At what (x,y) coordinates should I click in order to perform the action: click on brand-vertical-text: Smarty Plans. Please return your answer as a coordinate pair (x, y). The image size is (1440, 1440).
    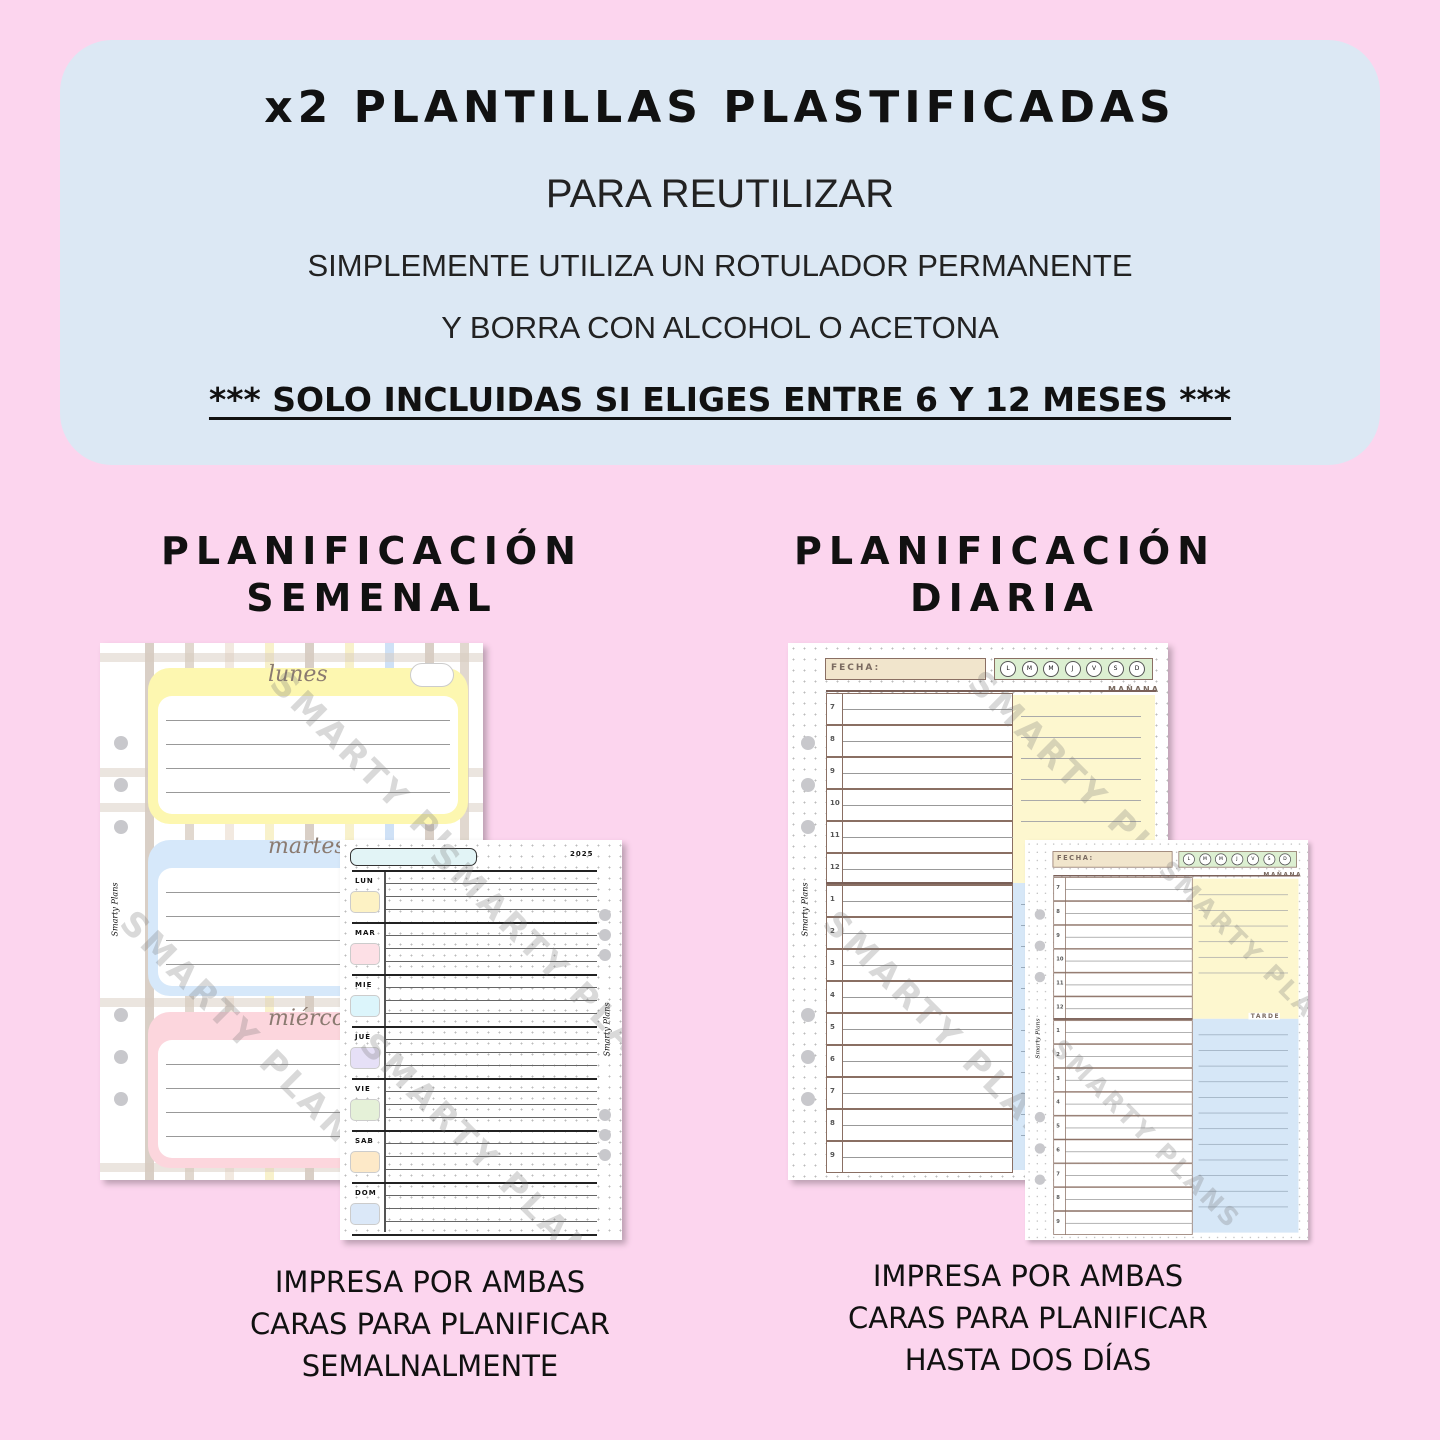
    Looking at the image, I should click on (805, 909).